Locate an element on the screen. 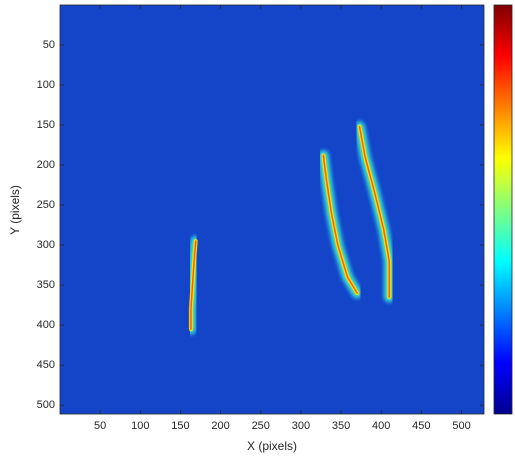  x-tick-label: 150 is located at coordinates (180, 426).